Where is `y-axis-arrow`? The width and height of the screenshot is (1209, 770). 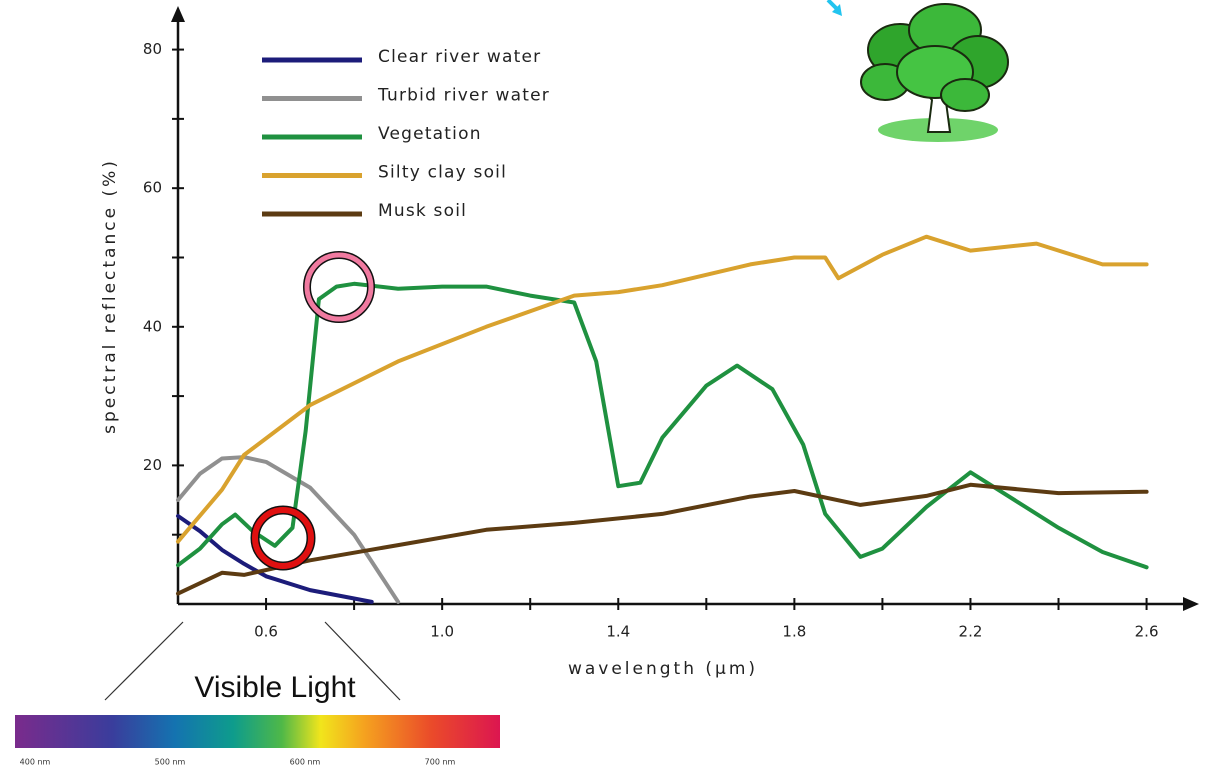
y-axis-arrow is located at coordinates (178, 14).